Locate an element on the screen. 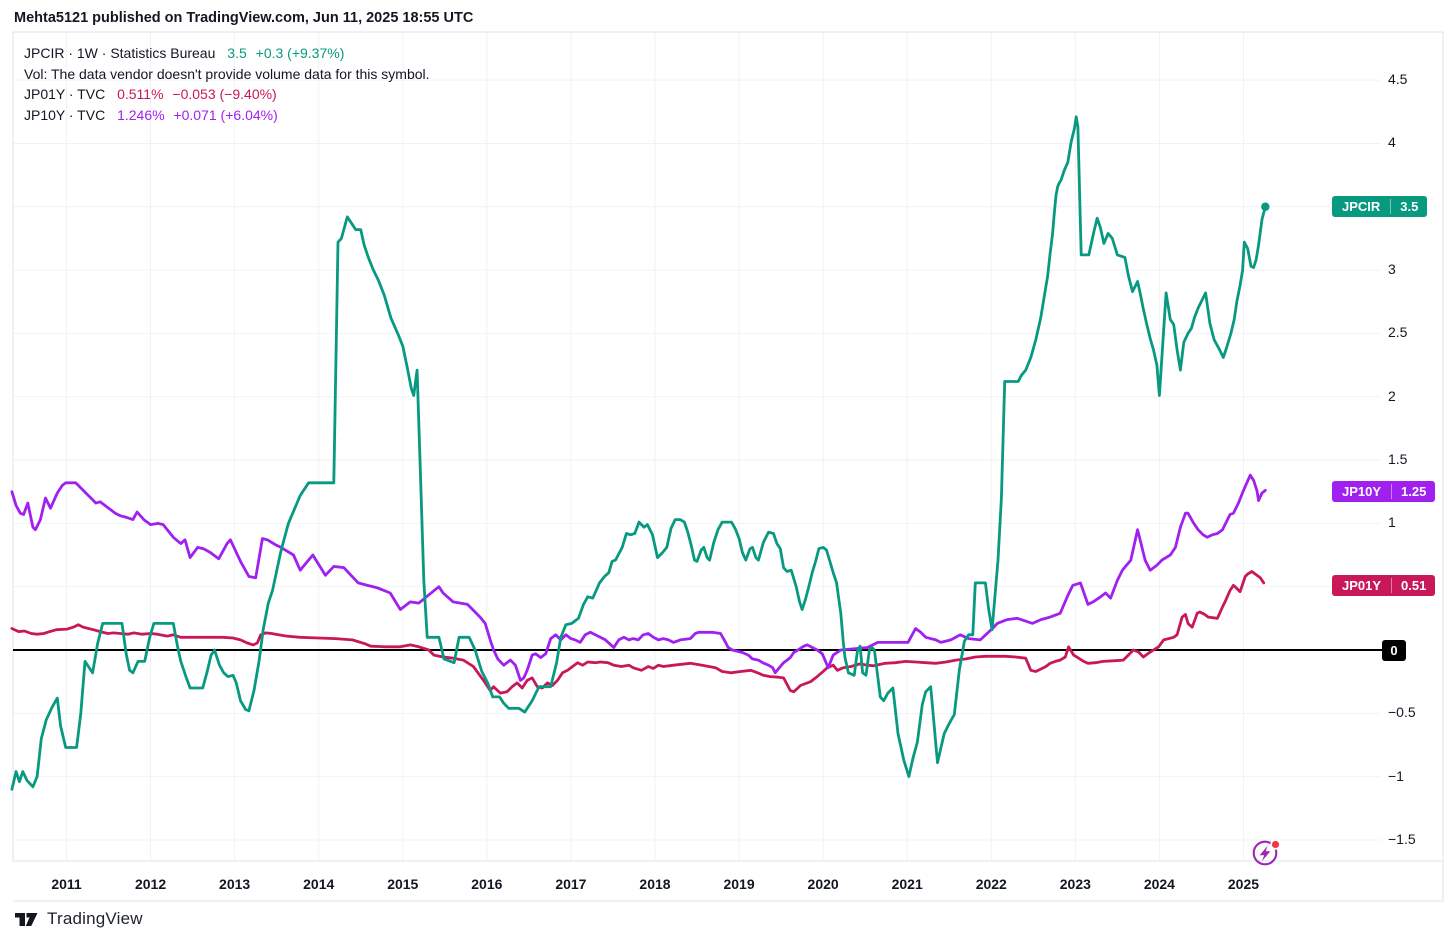 This screenshot has width=1456, height=946. footer: TradingView is located at coordinates (78, 919).